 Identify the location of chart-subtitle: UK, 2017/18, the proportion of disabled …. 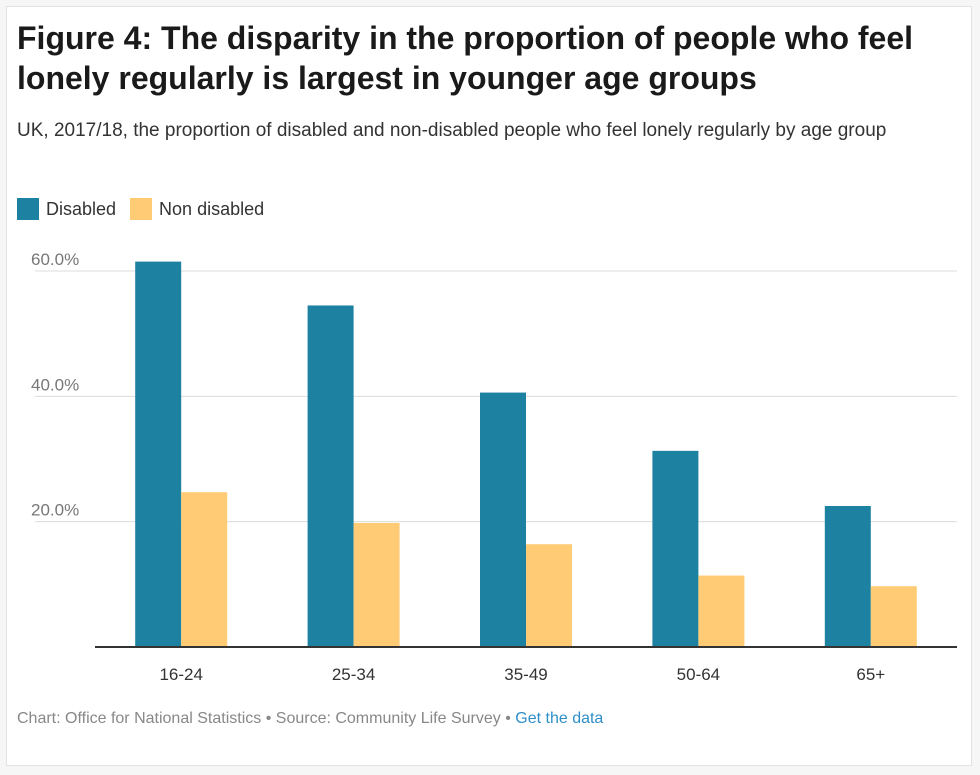
(452, 130).